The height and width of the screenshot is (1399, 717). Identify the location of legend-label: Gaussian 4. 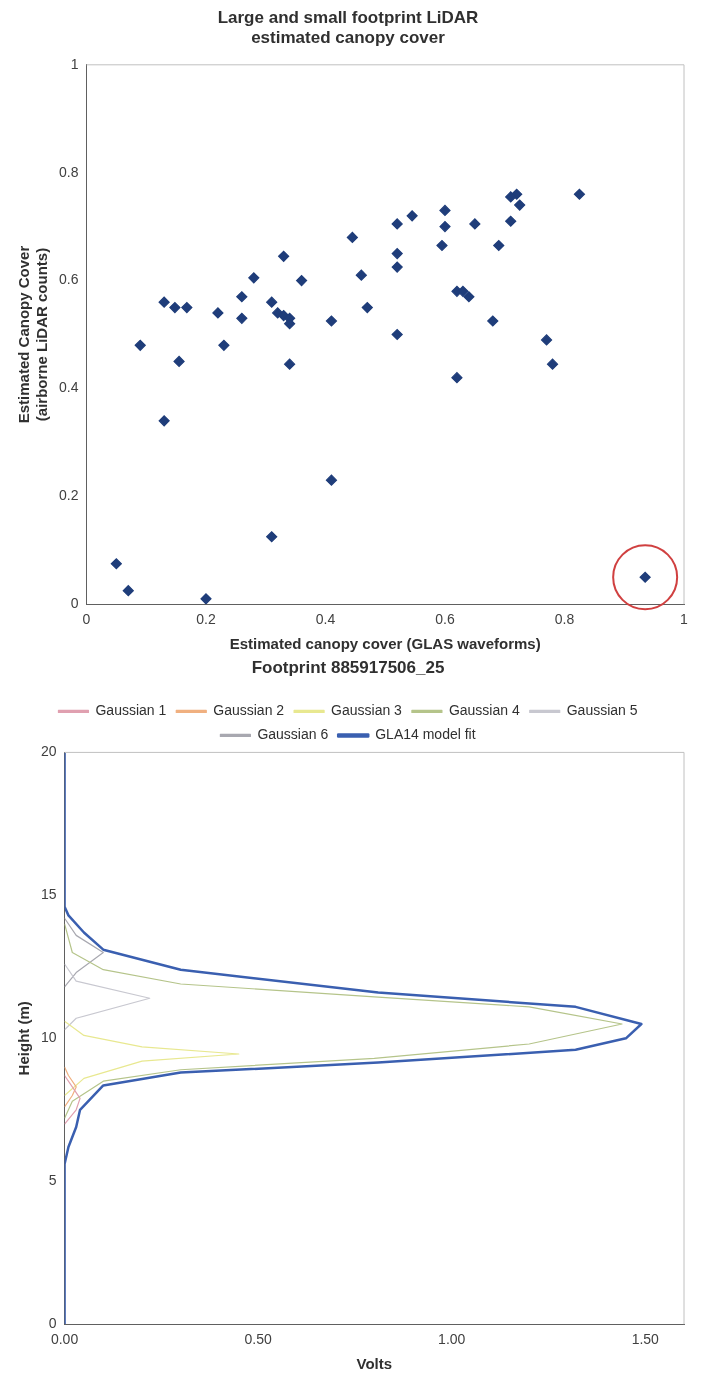
(484, 710).